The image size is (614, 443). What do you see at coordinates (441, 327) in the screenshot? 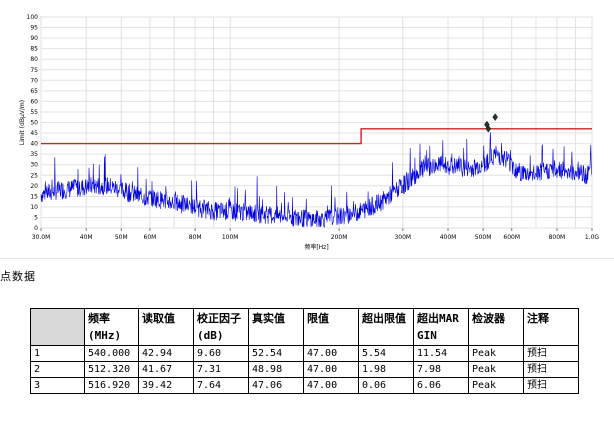
I see `header-margin: 超出MARGIN` at bounding box center [441, 327].